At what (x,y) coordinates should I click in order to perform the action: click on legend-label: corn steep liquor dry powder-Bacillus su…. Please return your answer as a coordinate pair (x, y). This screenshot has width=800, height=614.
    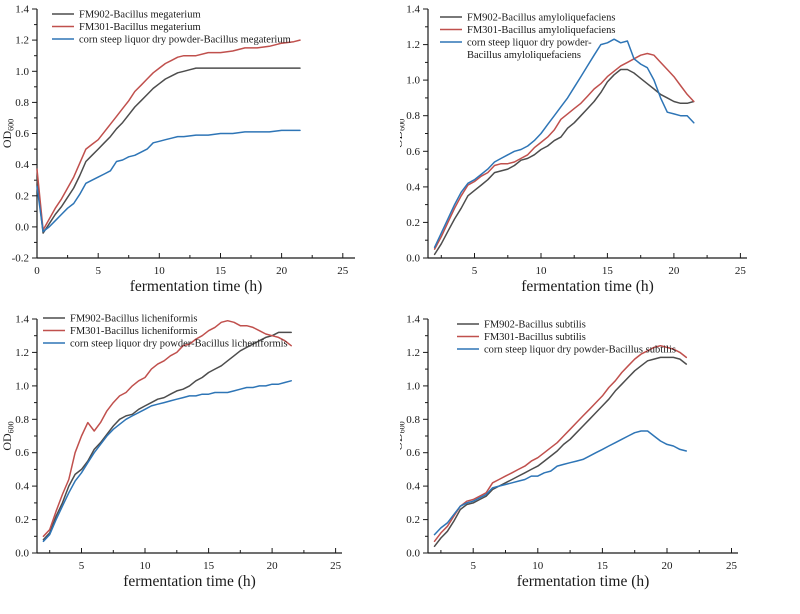
    Looking at the image, I should click on (580, 350).